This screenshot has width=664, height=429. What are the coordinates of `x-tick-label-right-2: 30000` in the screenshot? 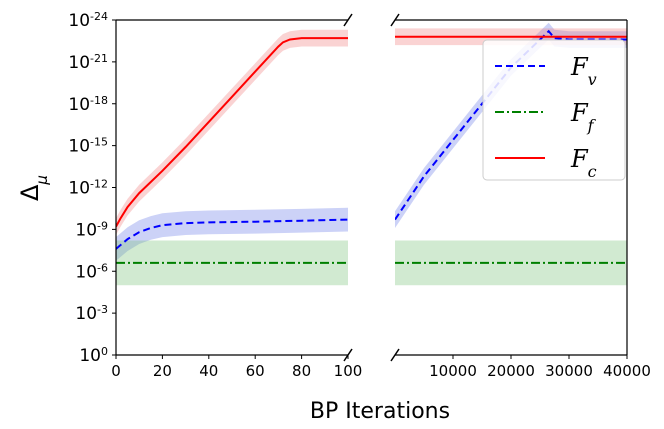 It's located at (569, 371).